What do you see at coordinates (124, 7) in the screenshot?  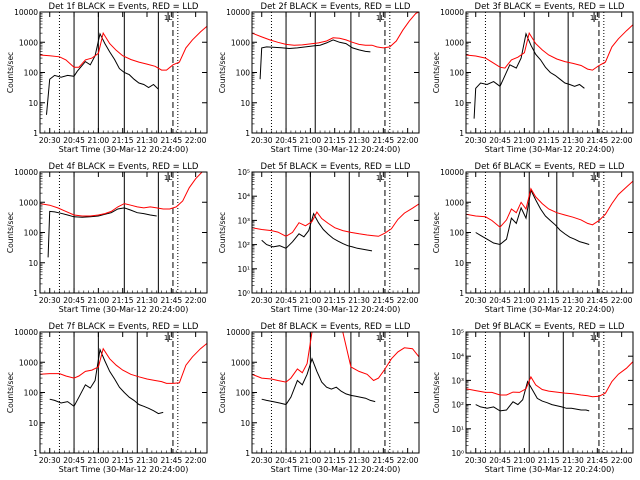 I see `panel-title: Det 1f BLACK = Events, RED = LLD` at bounding box center [124, 7].